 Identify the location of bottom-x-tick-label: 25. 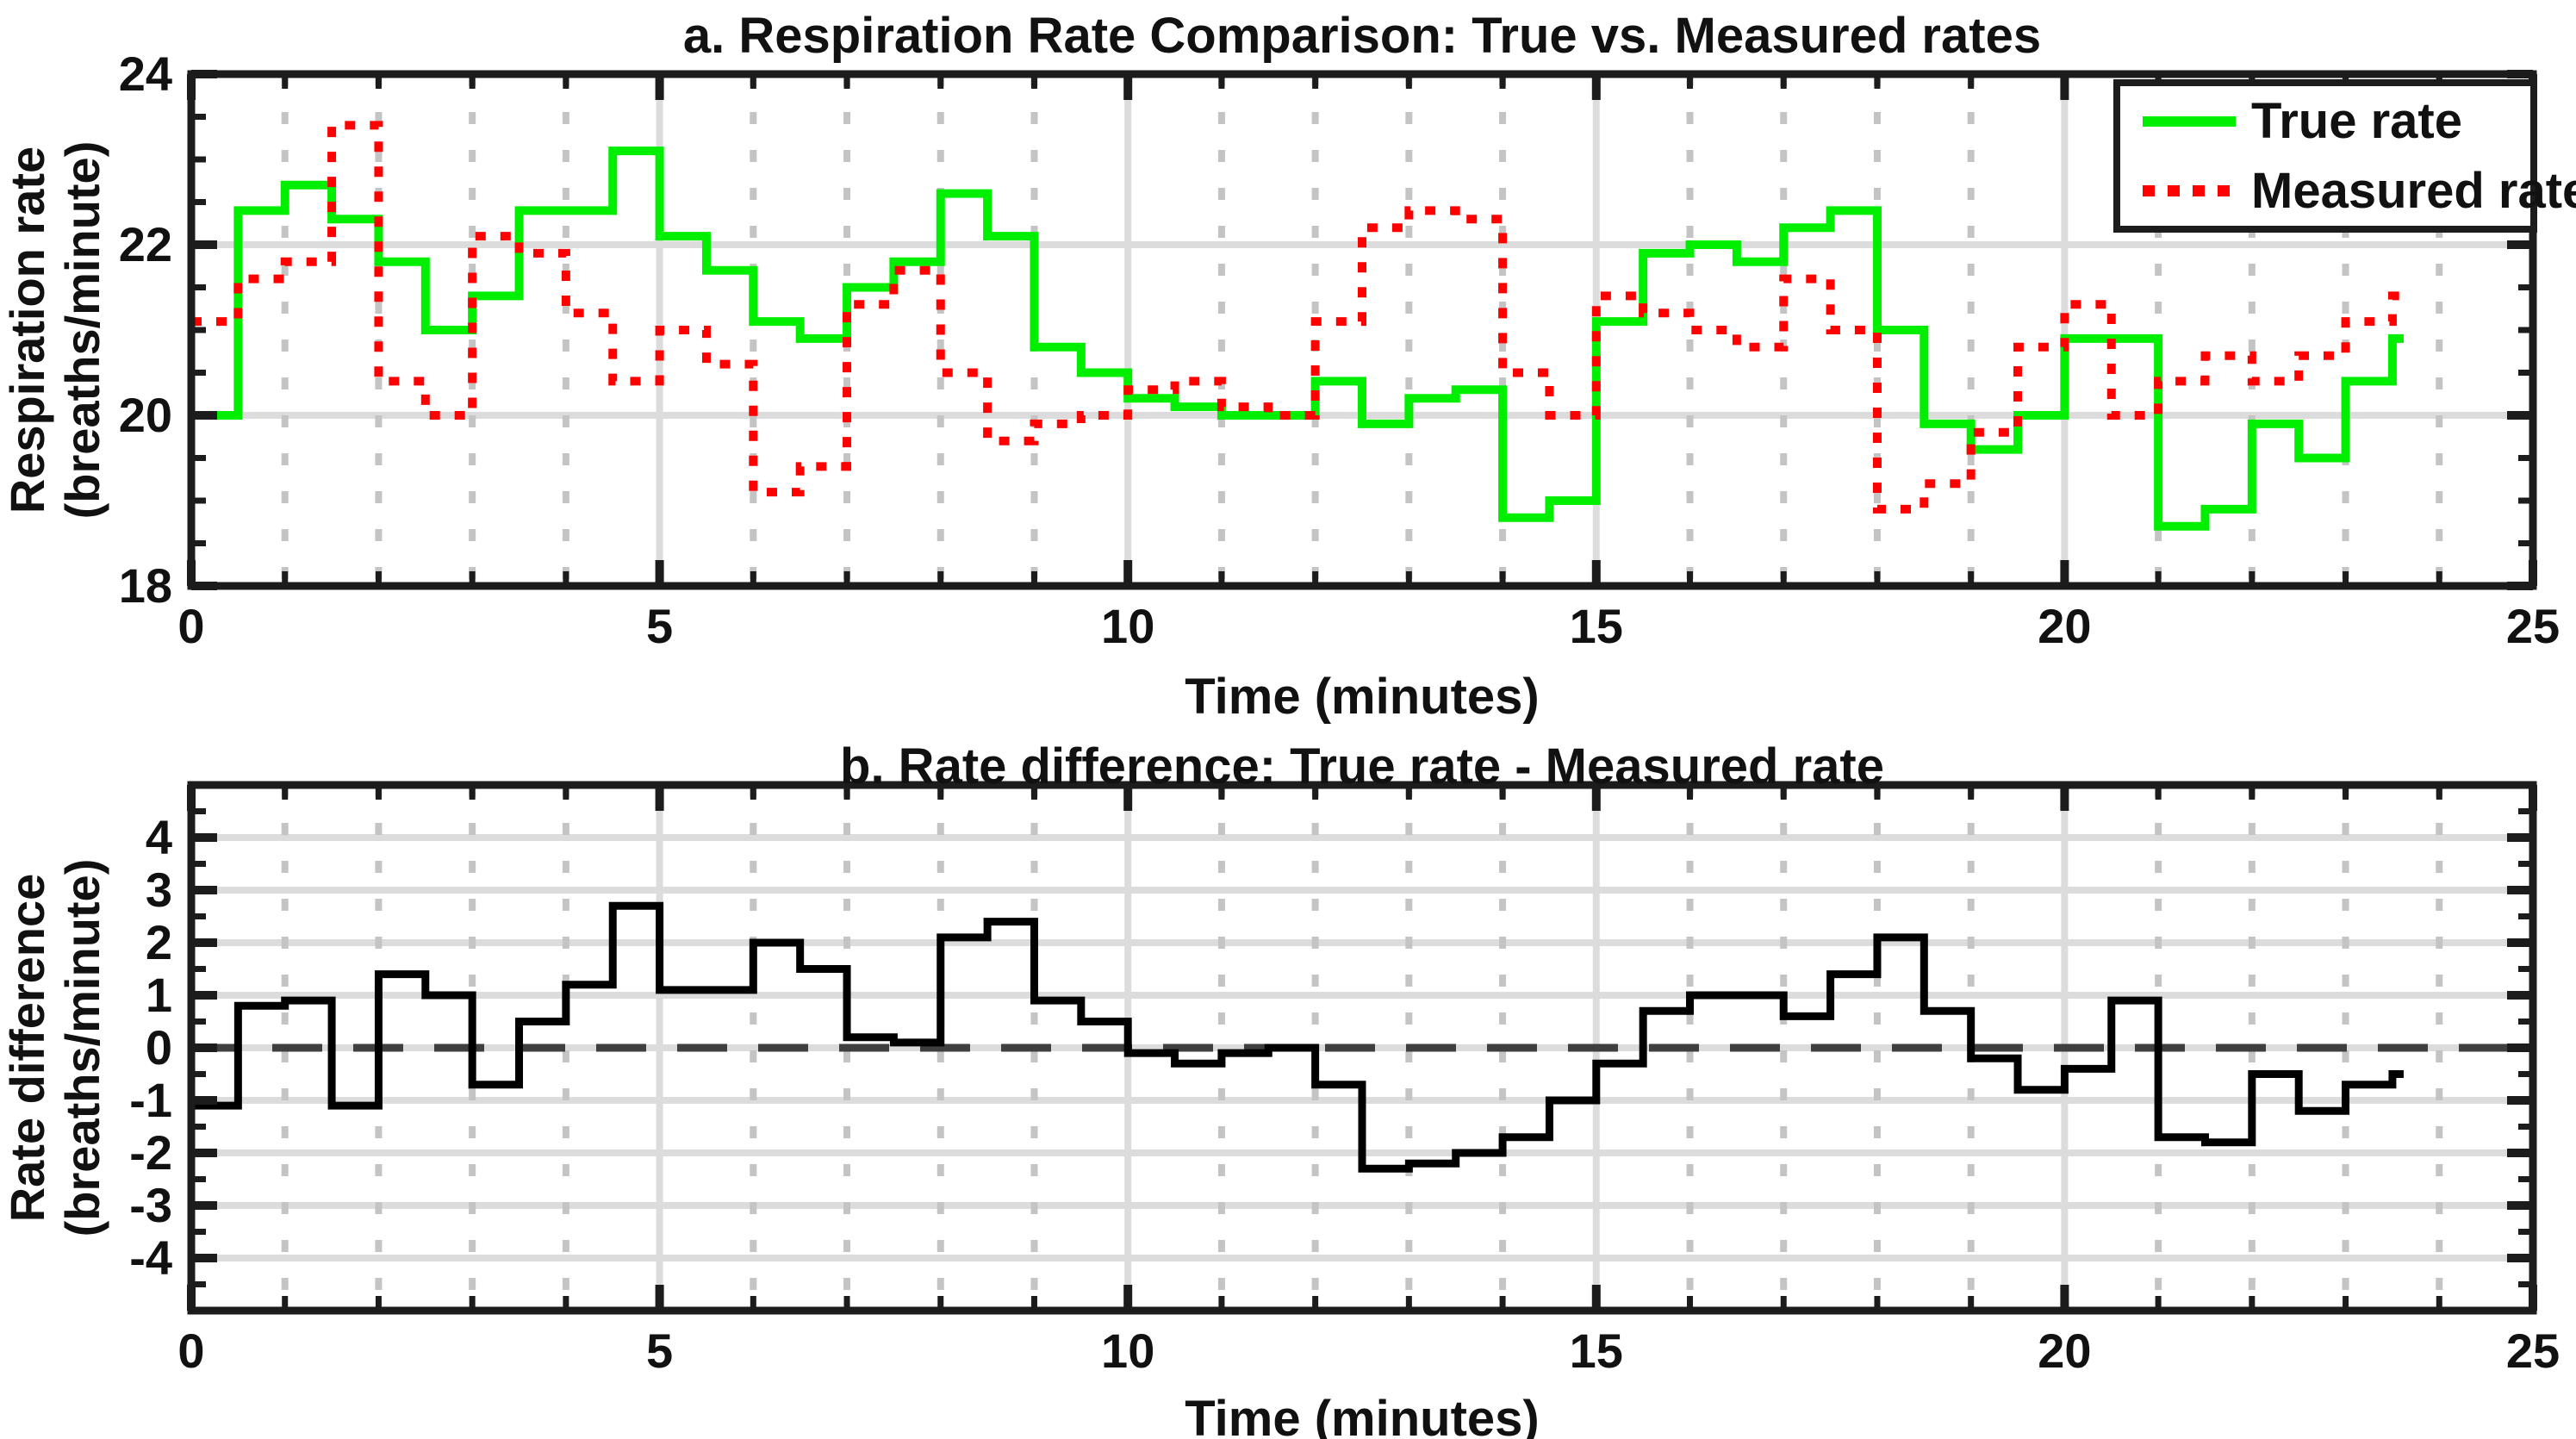
(2533, 1351).